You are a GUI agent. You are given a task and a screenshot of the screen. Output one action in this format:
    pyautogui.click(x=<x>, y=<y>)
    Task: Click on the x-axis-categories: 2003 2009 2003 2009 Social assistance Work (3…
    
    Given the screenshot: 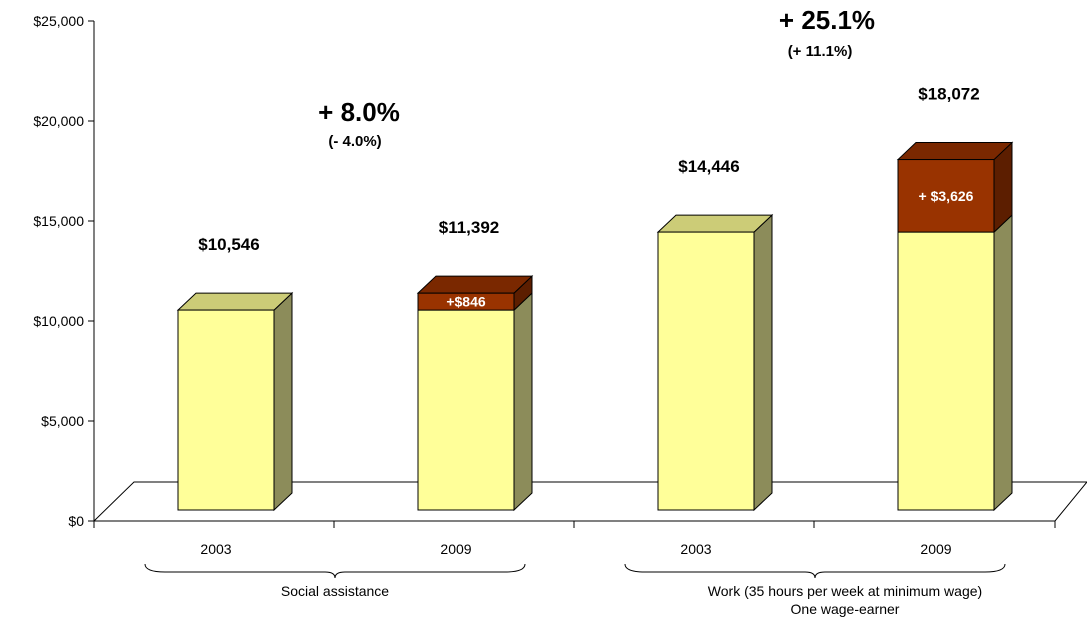 What is the action you would take?
    pyautogui.click(x=575, y=579)
    